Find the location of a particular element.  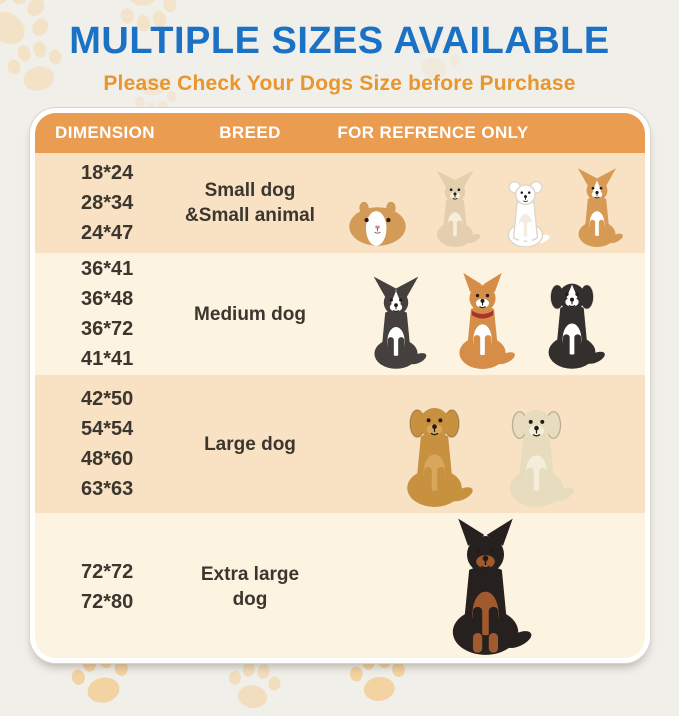

dimension-value: 36*48 is located at coordinates (107, 299).